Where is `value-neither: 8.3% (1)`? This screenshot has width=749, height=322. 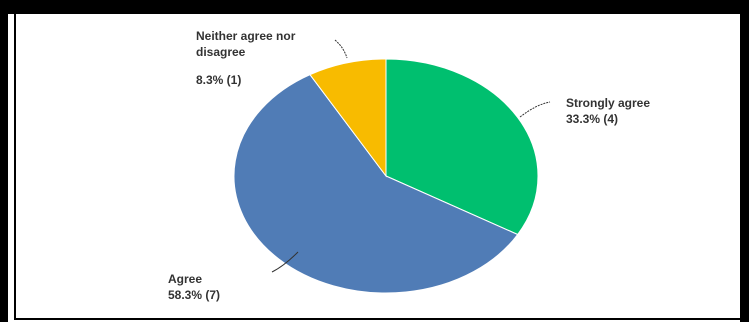 value-neither: 8.3% (1) is located at coordinates (218, 80).